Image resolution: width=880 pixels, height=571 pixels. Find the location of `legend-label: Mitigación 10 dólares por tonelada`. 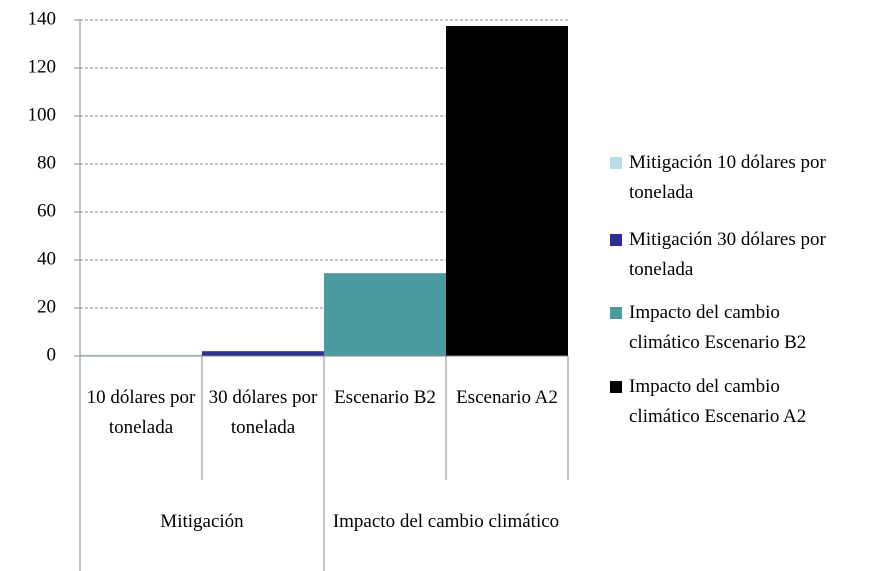

legend-label: Mitigación 10 dólares por tonelada is located at coordinates (727, 177).